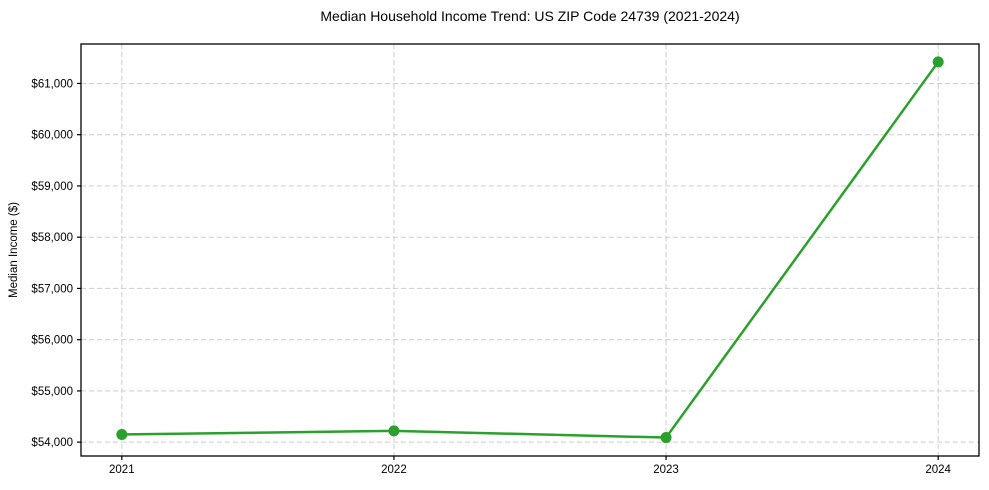 Image resolution: width=989 pixels, height=490 pixels. I want to click on y-axis-label: Median Income ($), so click(14, 250).